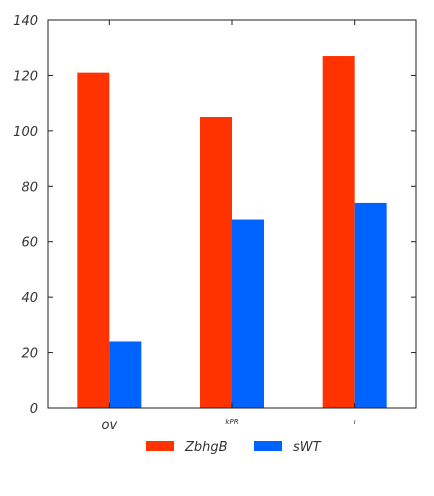 The image size is (434, 496). What do you see at coordinates (231, 422) in the screenshot?
I see `x-tick-label: kPR` at bounding box center [231, 422].